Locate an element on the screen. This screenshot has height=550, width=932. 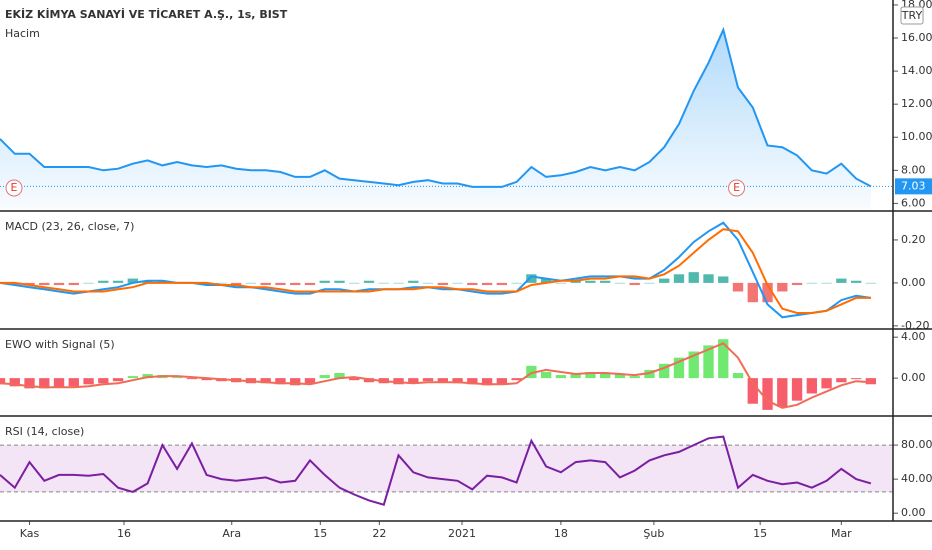
last-price-box is located at coordinates (913, 186).